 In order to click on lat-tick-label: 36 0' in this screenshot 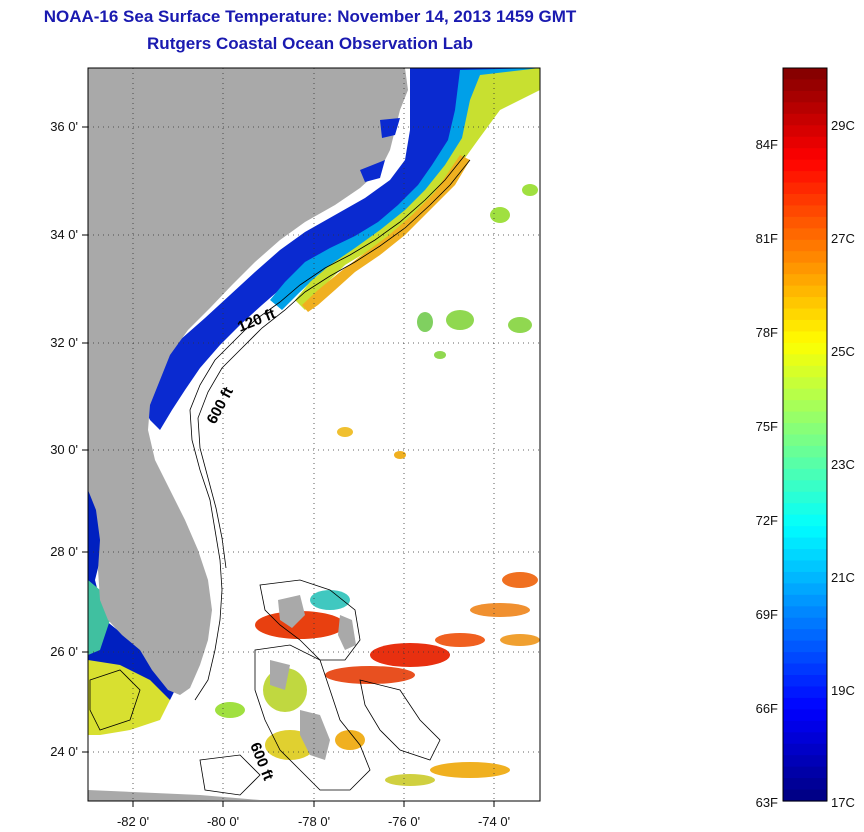, I will do `click(64, 126)`.